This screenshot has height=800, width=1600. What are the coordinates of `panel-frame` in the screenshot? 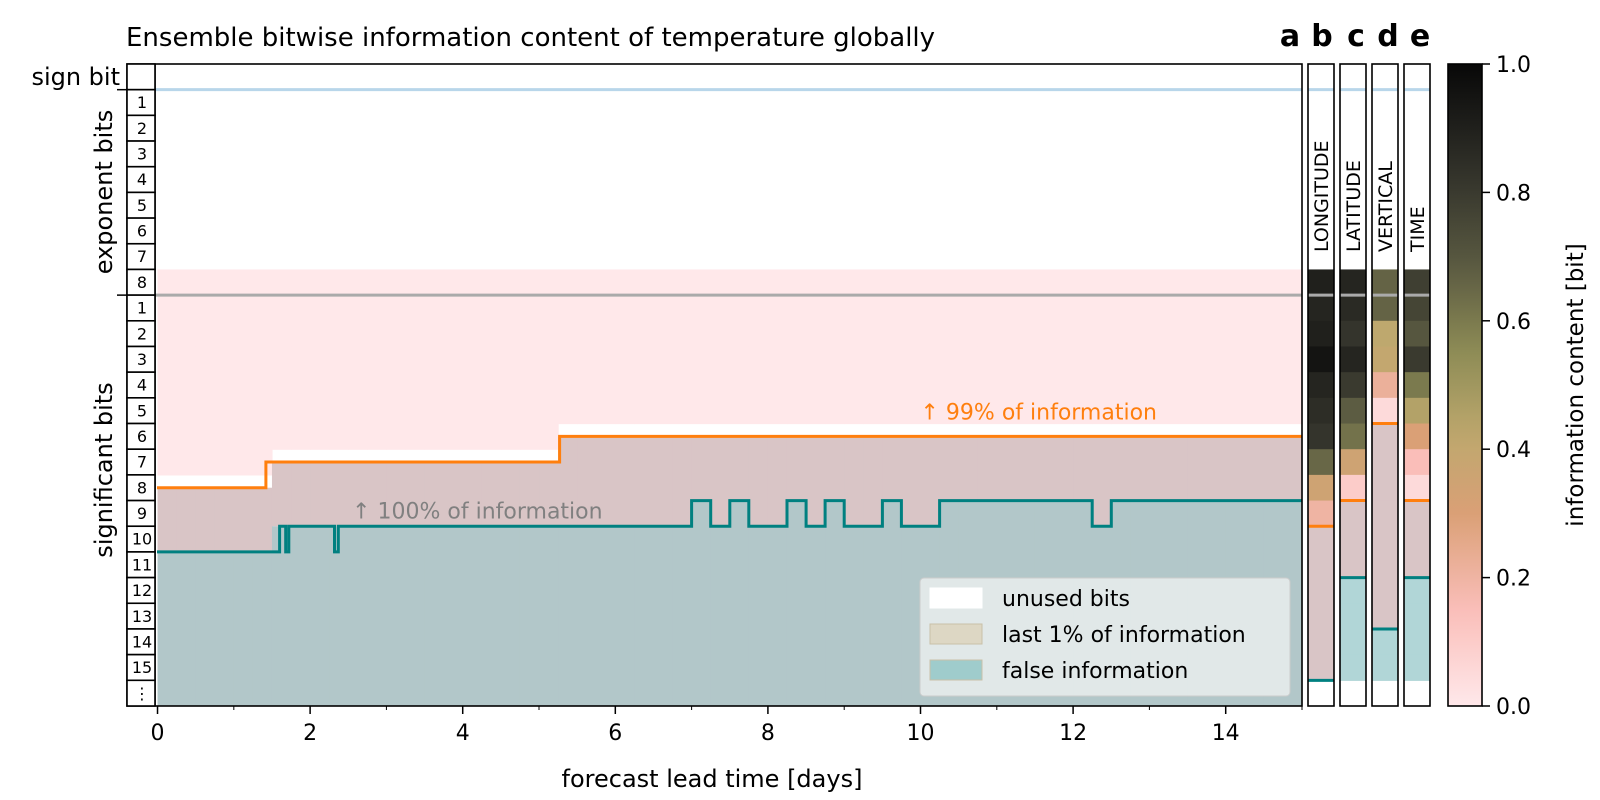 It's located at (1385, 385).